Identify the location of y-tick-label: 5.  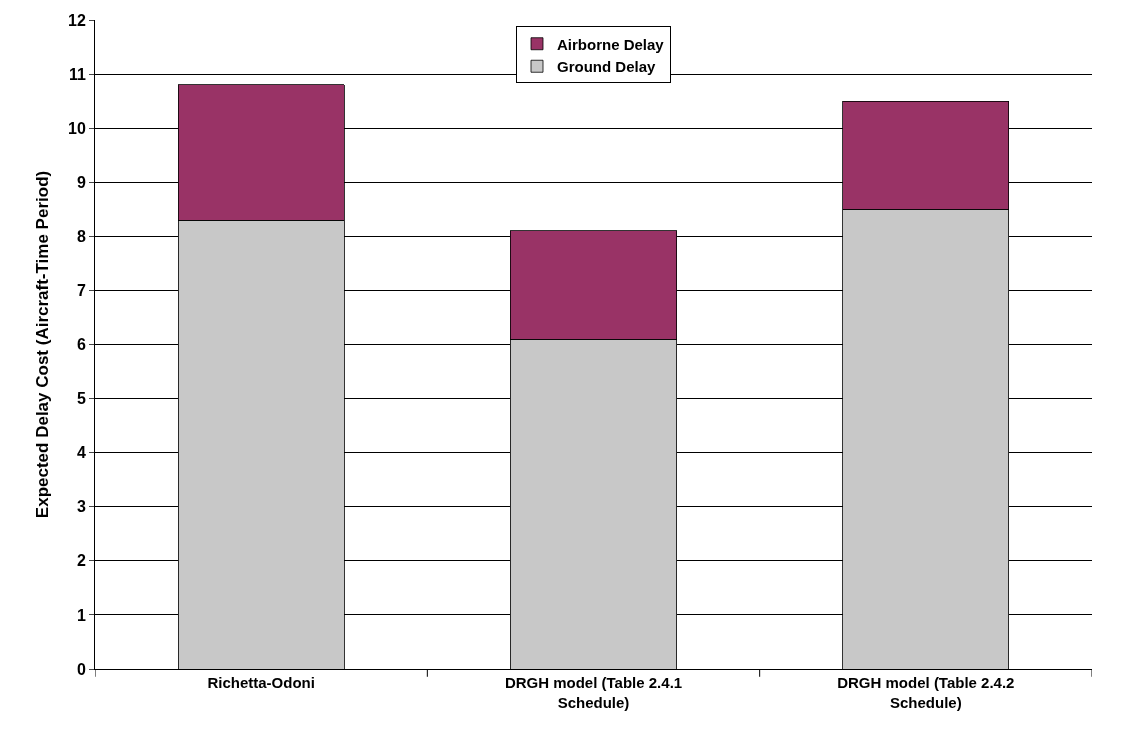
(81, 399).